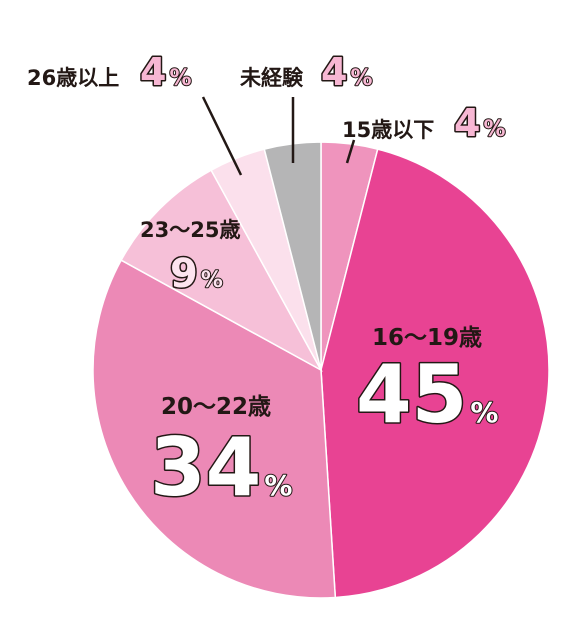 Image resolution: width=587 pixels, height=640 pixels. Describe the element at coordinates (73, 78) in the screenshot. I see `slice-category-label: 26歳以上` at that location.